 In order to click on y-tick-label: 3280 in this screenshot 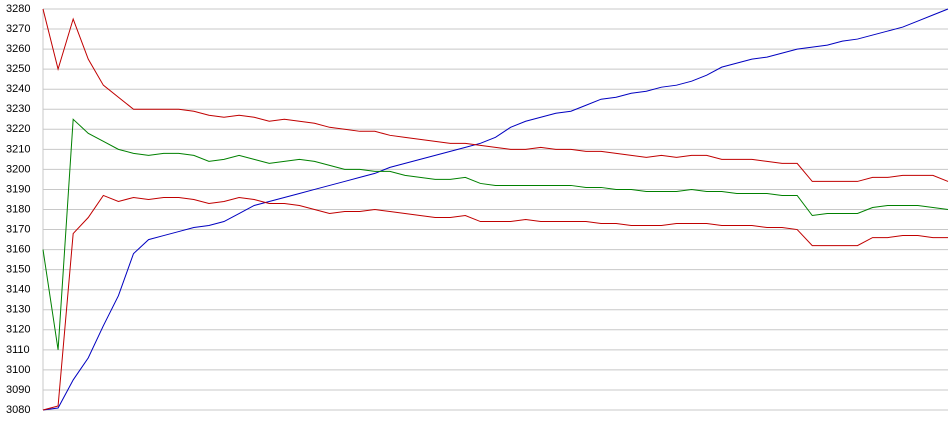, I will do `click(18, 9)`.